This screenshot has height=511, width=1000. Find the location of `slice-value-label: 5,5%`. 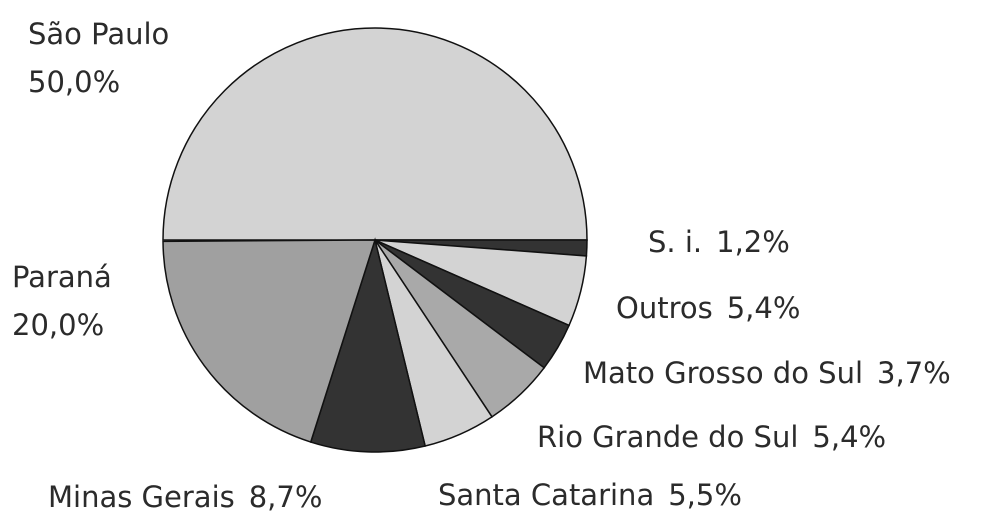

slice-value-label: 5,5% is located at coordinates (705, 494).